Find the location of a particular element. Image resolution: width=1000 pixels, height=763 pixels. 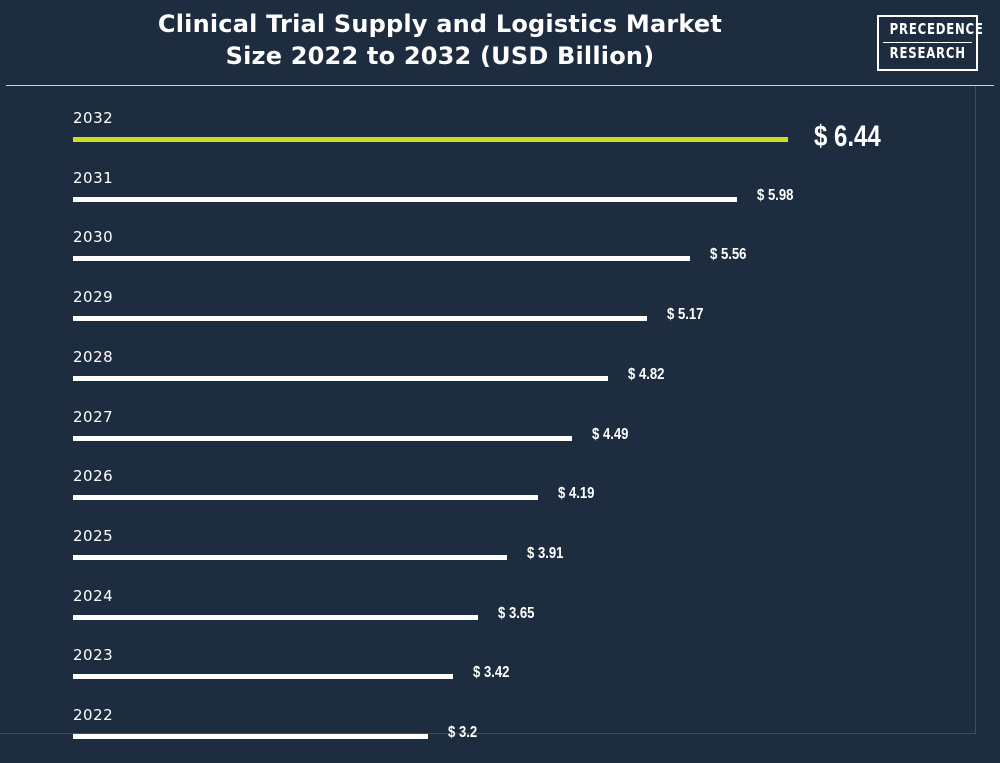

value-label-2030: $ 5.56 is located at coordinates (728, 255).